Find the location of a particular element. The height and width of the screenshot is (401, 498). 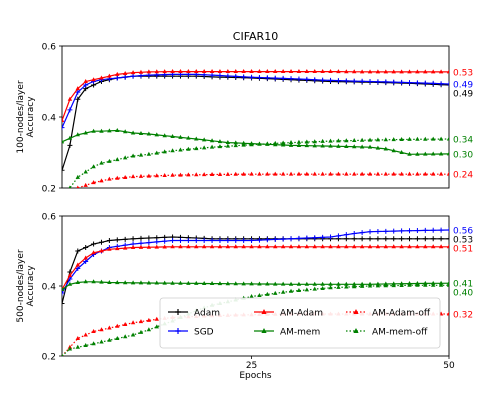

end-value-label: 0.34 is located at coordinates (463, 141).